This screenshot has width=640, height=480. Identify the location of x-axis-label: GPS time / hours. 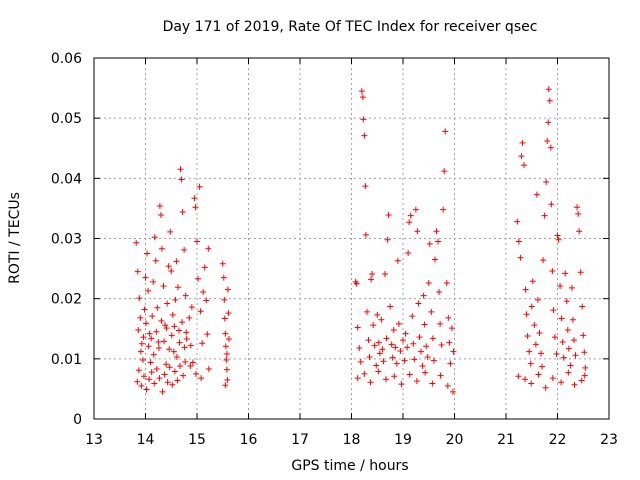
(349, 466).